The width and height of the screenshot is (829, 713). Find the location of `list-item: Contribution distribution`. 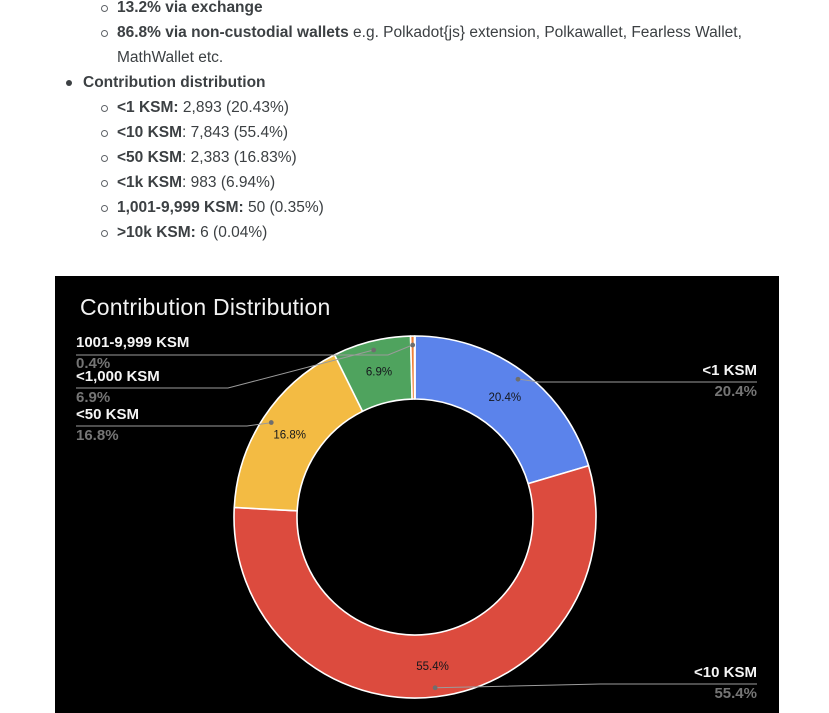

list-item: Contribution distribution is located at coordinates (414, 82).